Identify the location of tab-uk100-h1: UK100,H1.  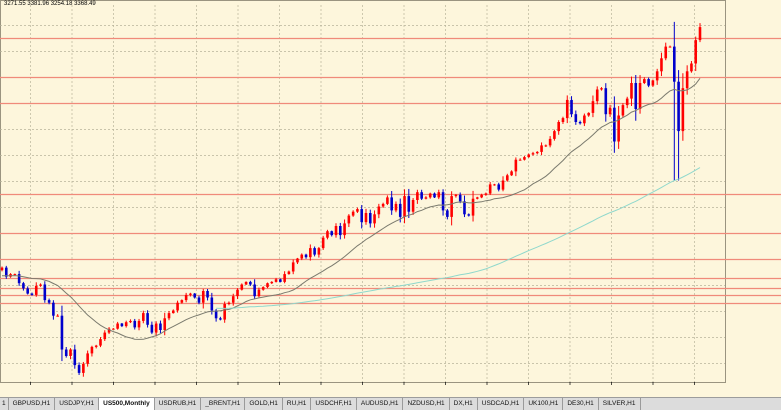
(544, 404).